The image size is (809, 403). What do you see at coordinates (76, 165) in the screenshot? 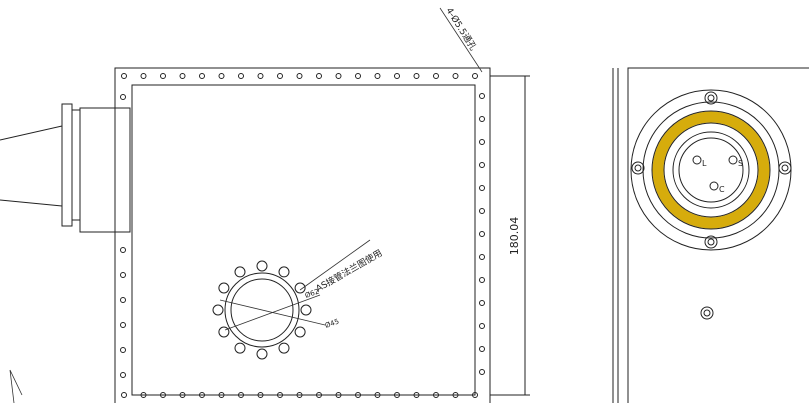
I see `flange-plate` at bounding box center [76, 165].